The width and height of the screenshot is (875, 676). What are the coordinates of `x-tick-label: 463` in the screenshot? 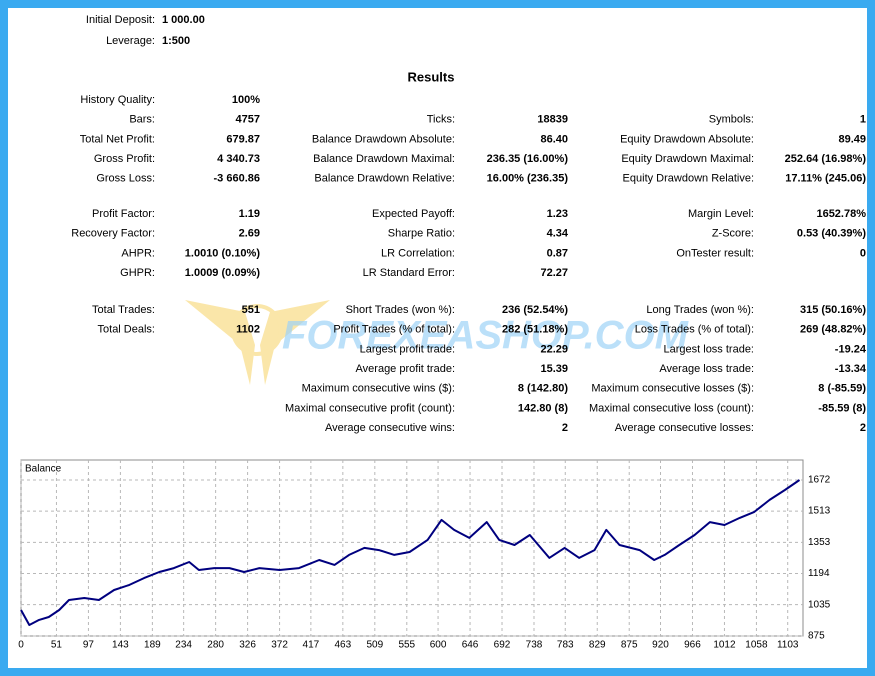 It's located at (342, 645).